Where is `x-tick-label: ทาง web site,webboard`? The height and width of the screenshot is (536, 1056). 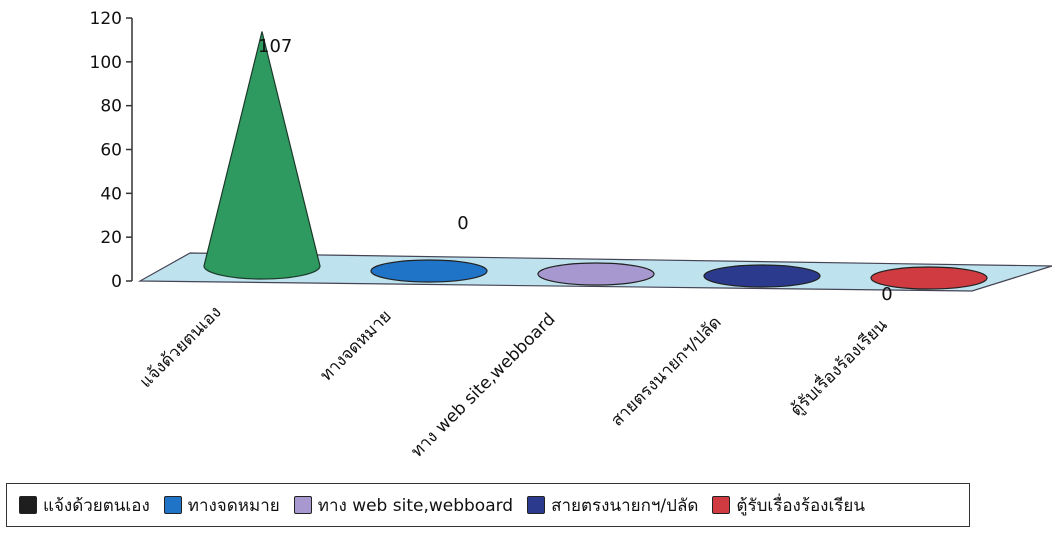
x-tick-label: ทาง web site,webboard is located at coordinates (483, 385).